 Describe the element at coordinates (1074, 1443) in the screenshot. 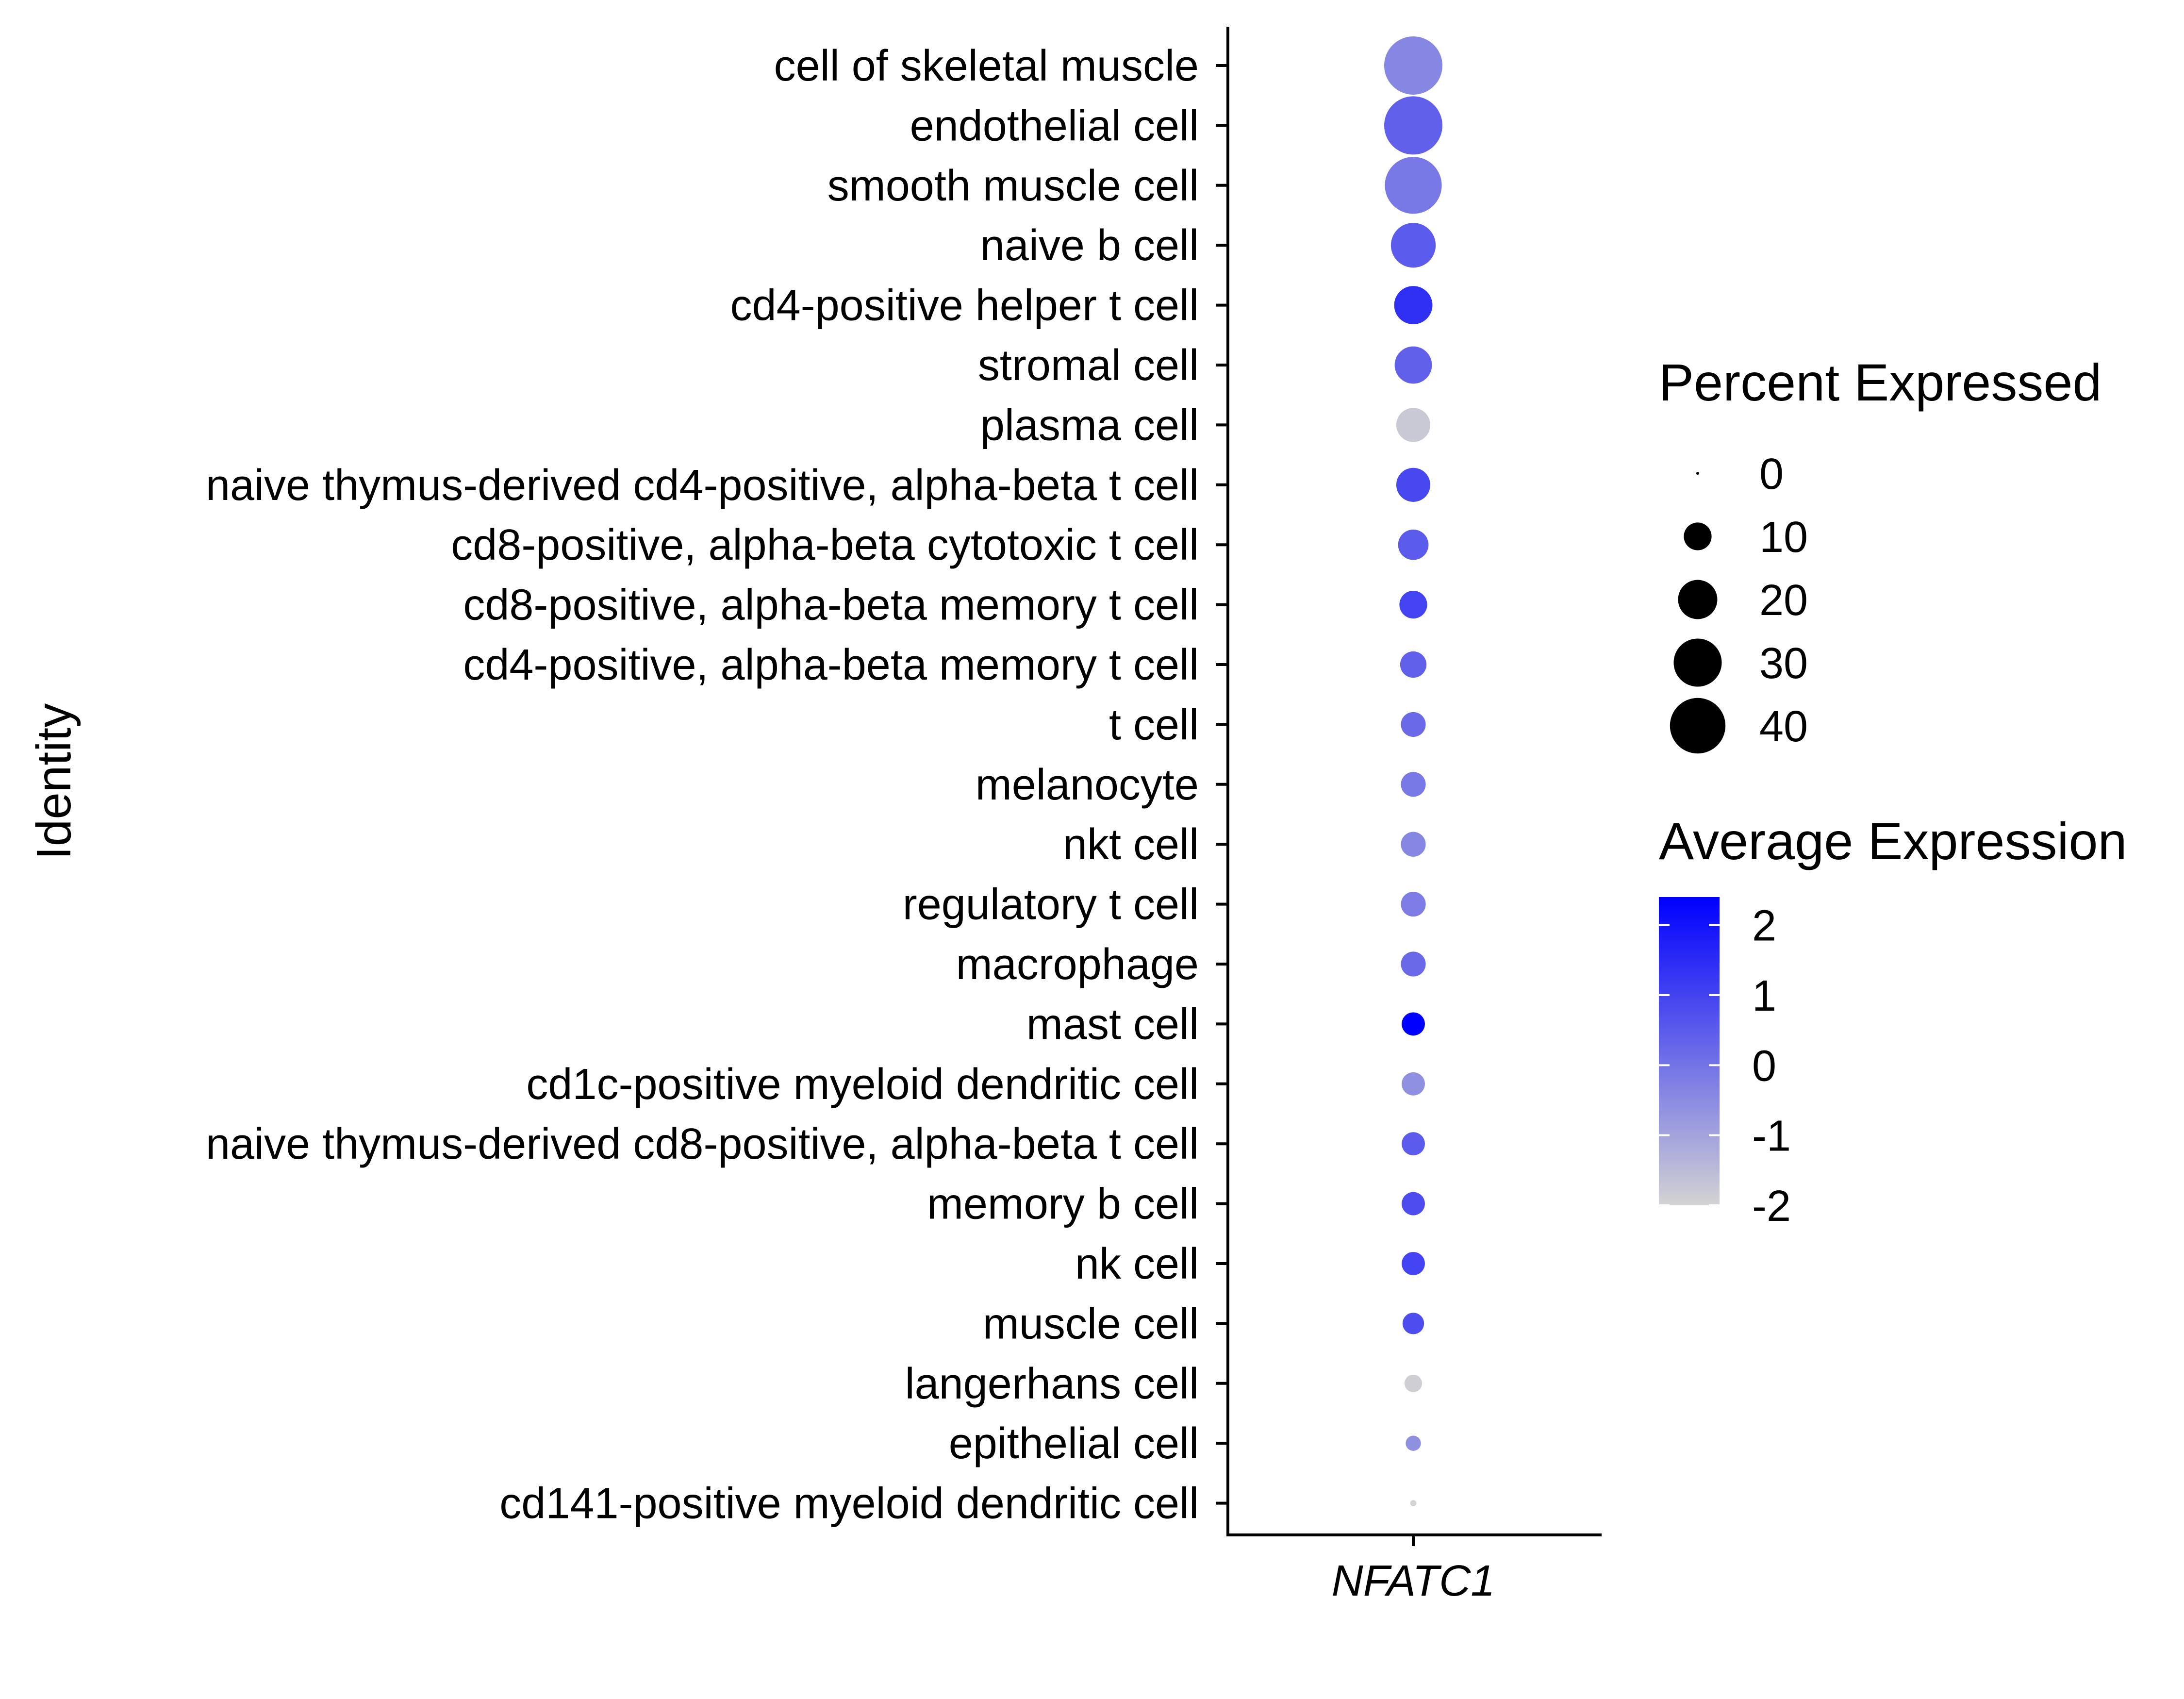

I see `y-tick-label: epithelial cell` at that location.